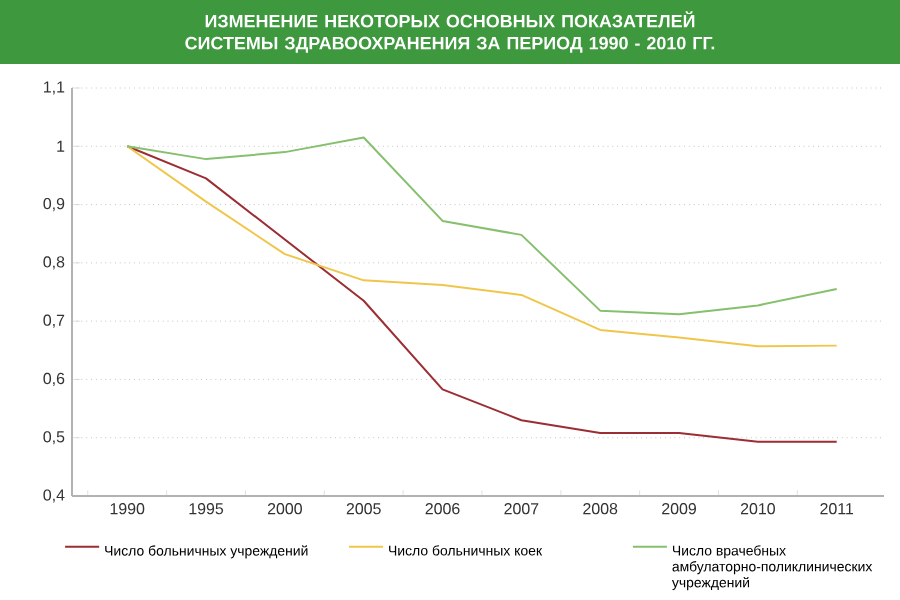 This screenshot has height=600, width=900. I want to click on chart-title: ИЗМЕНЕНИЕ НЕКОТОРЫХ ОСНОВНЫХ ПОКАЗАТЕЛЕЙ СИСТЕМЫ ЗДРАВООХРАНЕНИЯ ЗА ПЕРИОД 1990 - 2010 ГГ., so click(450, 32).